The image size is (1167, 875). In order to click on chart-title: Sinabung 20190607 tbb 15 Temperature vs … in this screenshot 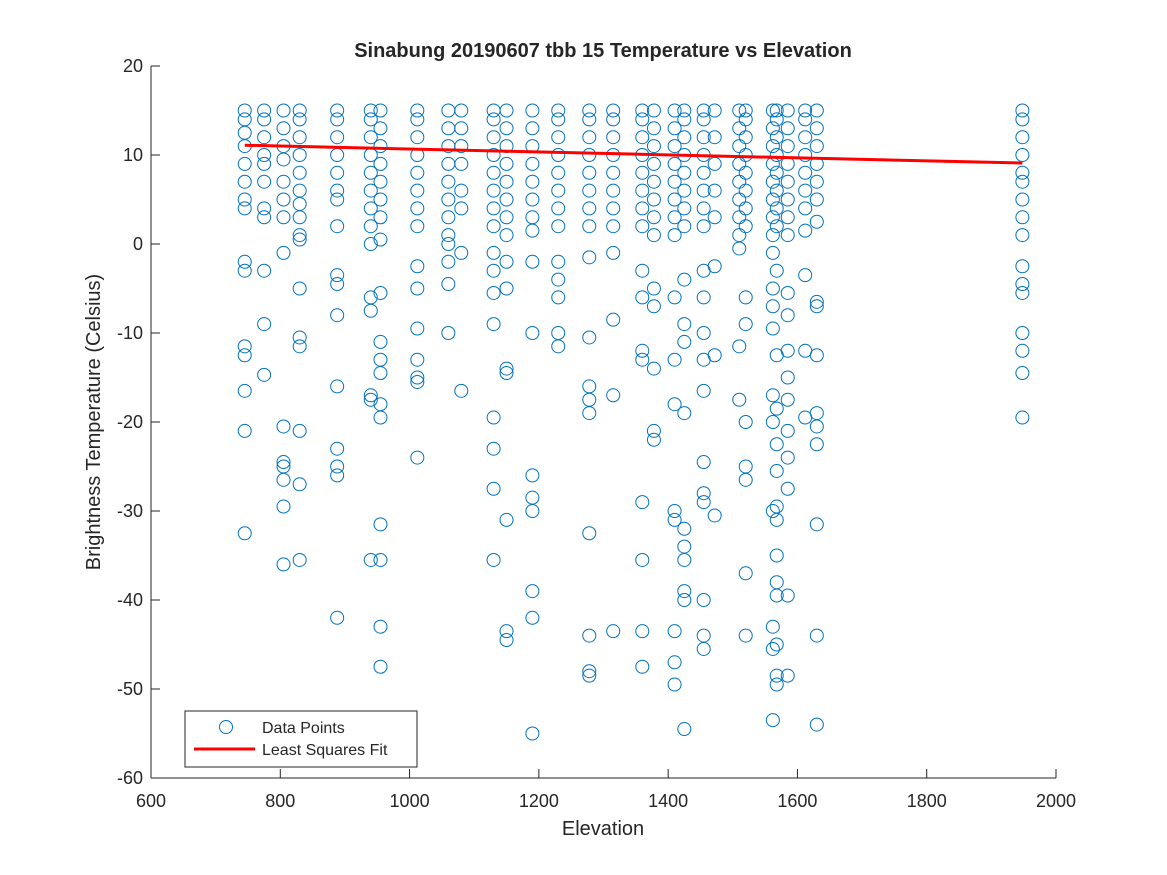, I will do `click(603, 51)`.